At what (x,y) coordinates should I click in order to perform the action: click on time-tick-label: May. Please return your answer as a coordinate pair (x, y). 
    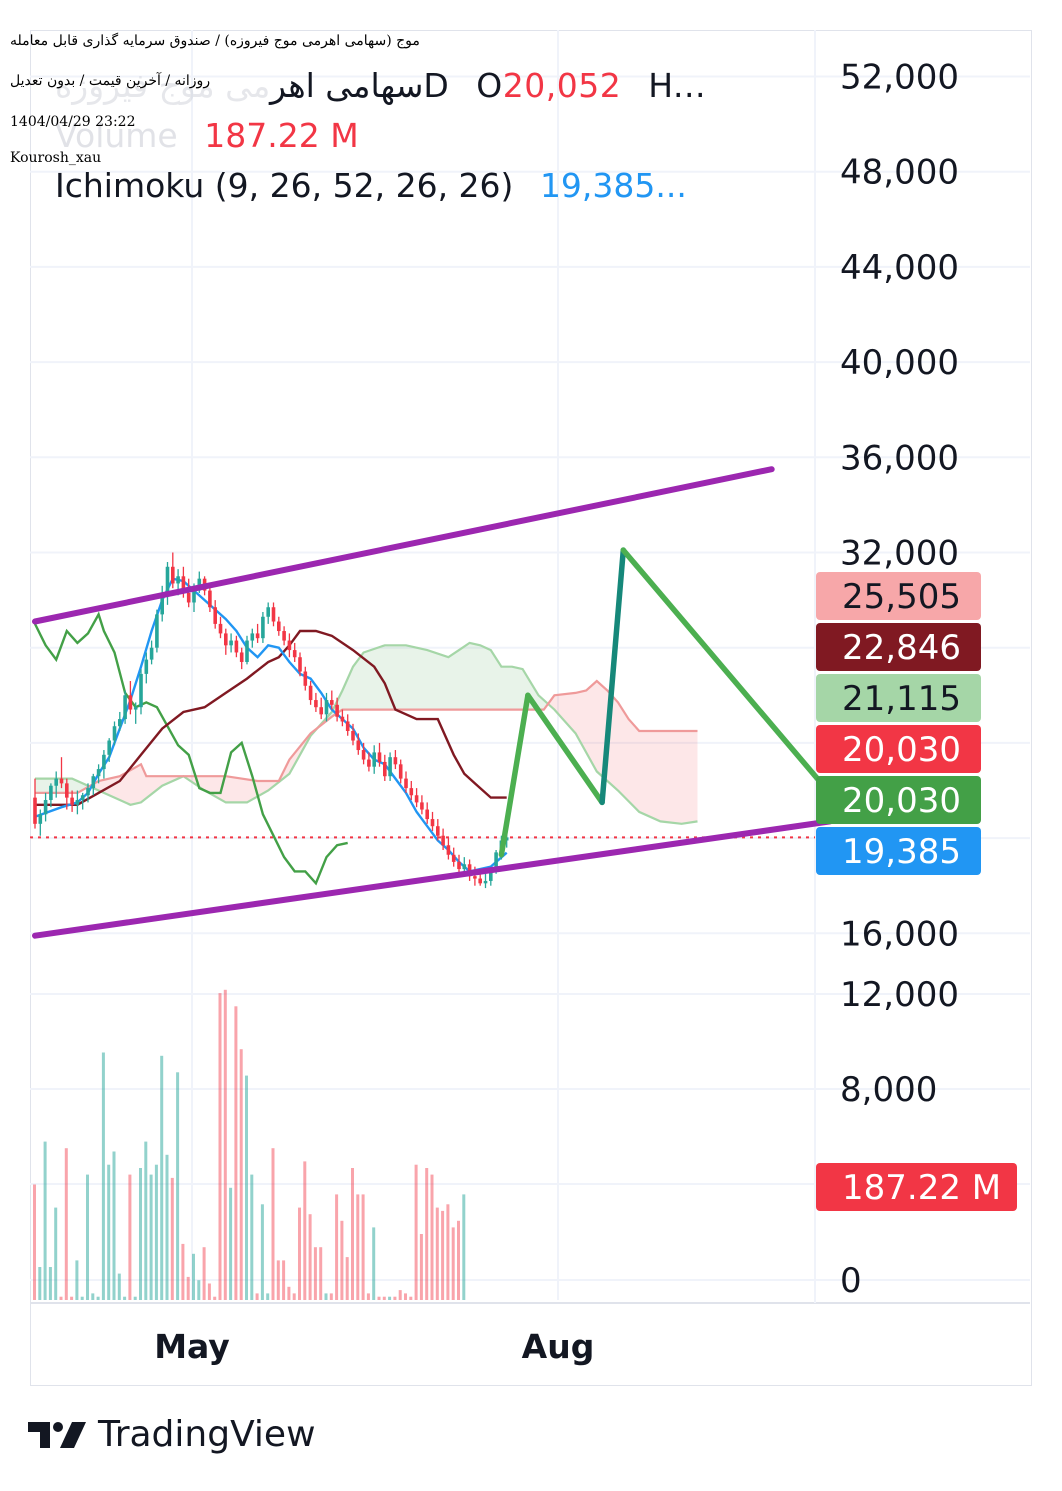
    Looking at the image, I should click on (192, 1346).